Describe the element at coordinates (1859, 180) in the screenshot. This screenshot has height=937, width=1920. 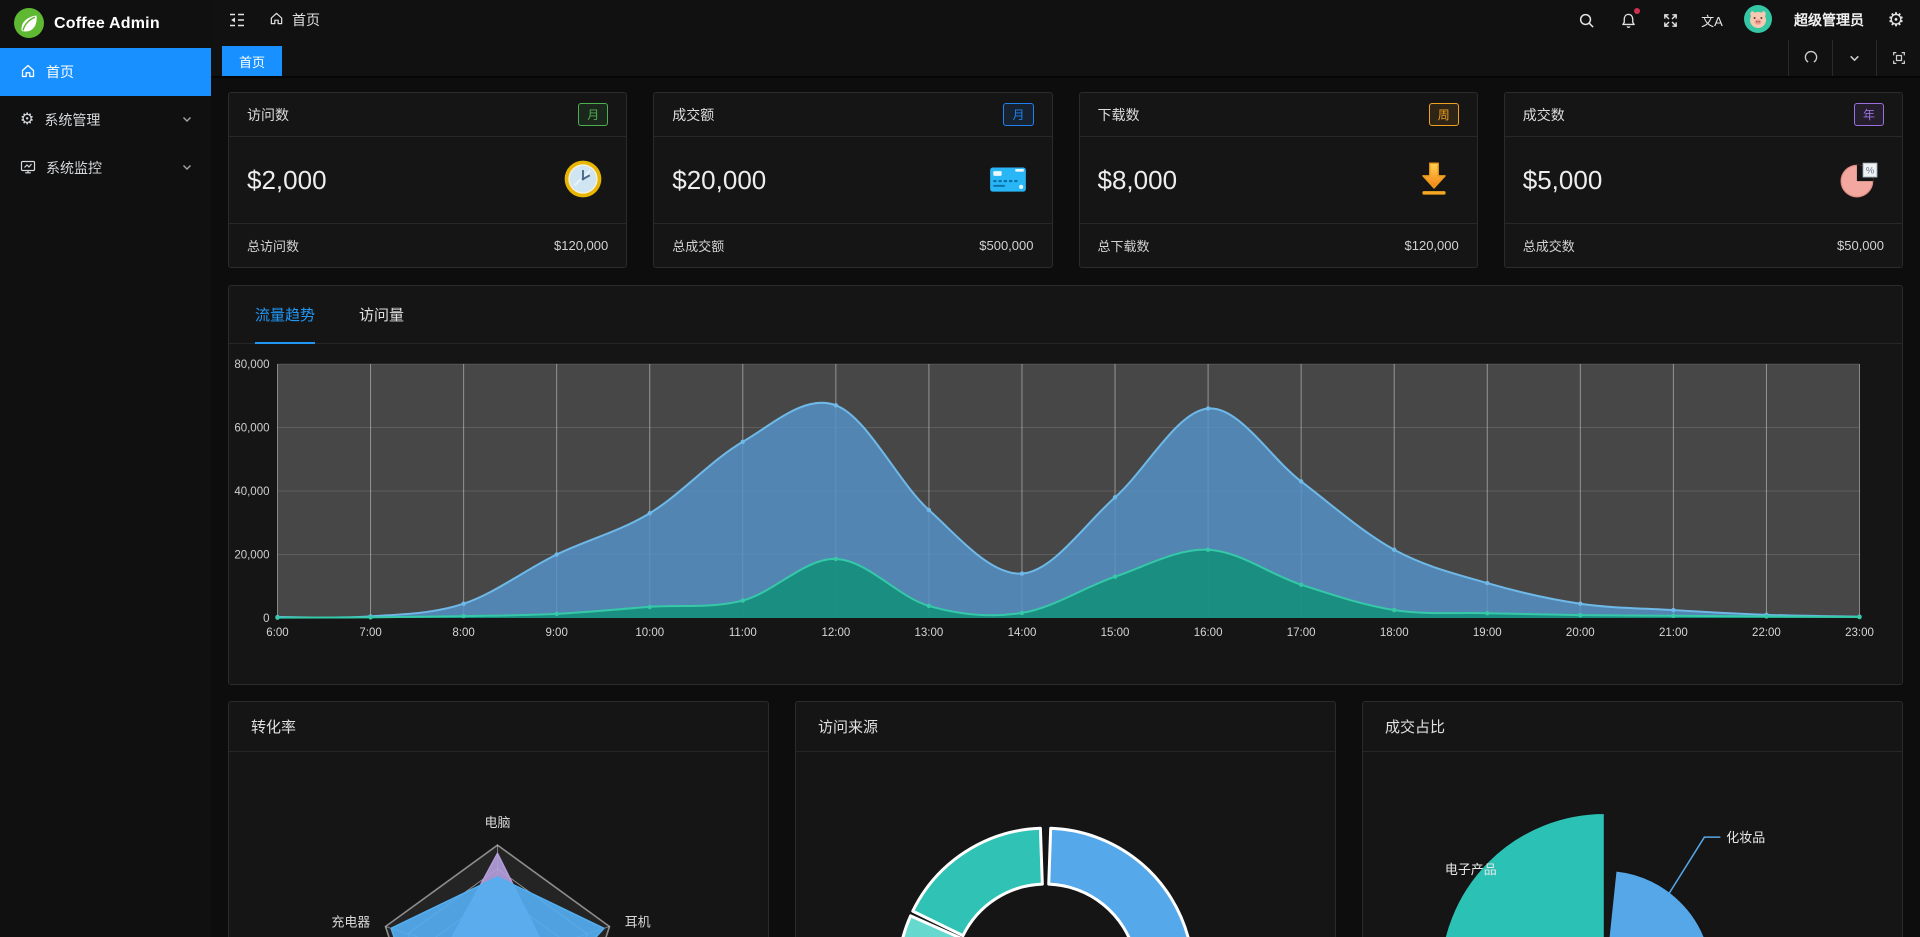
I see `pie-icon: %` at that location.